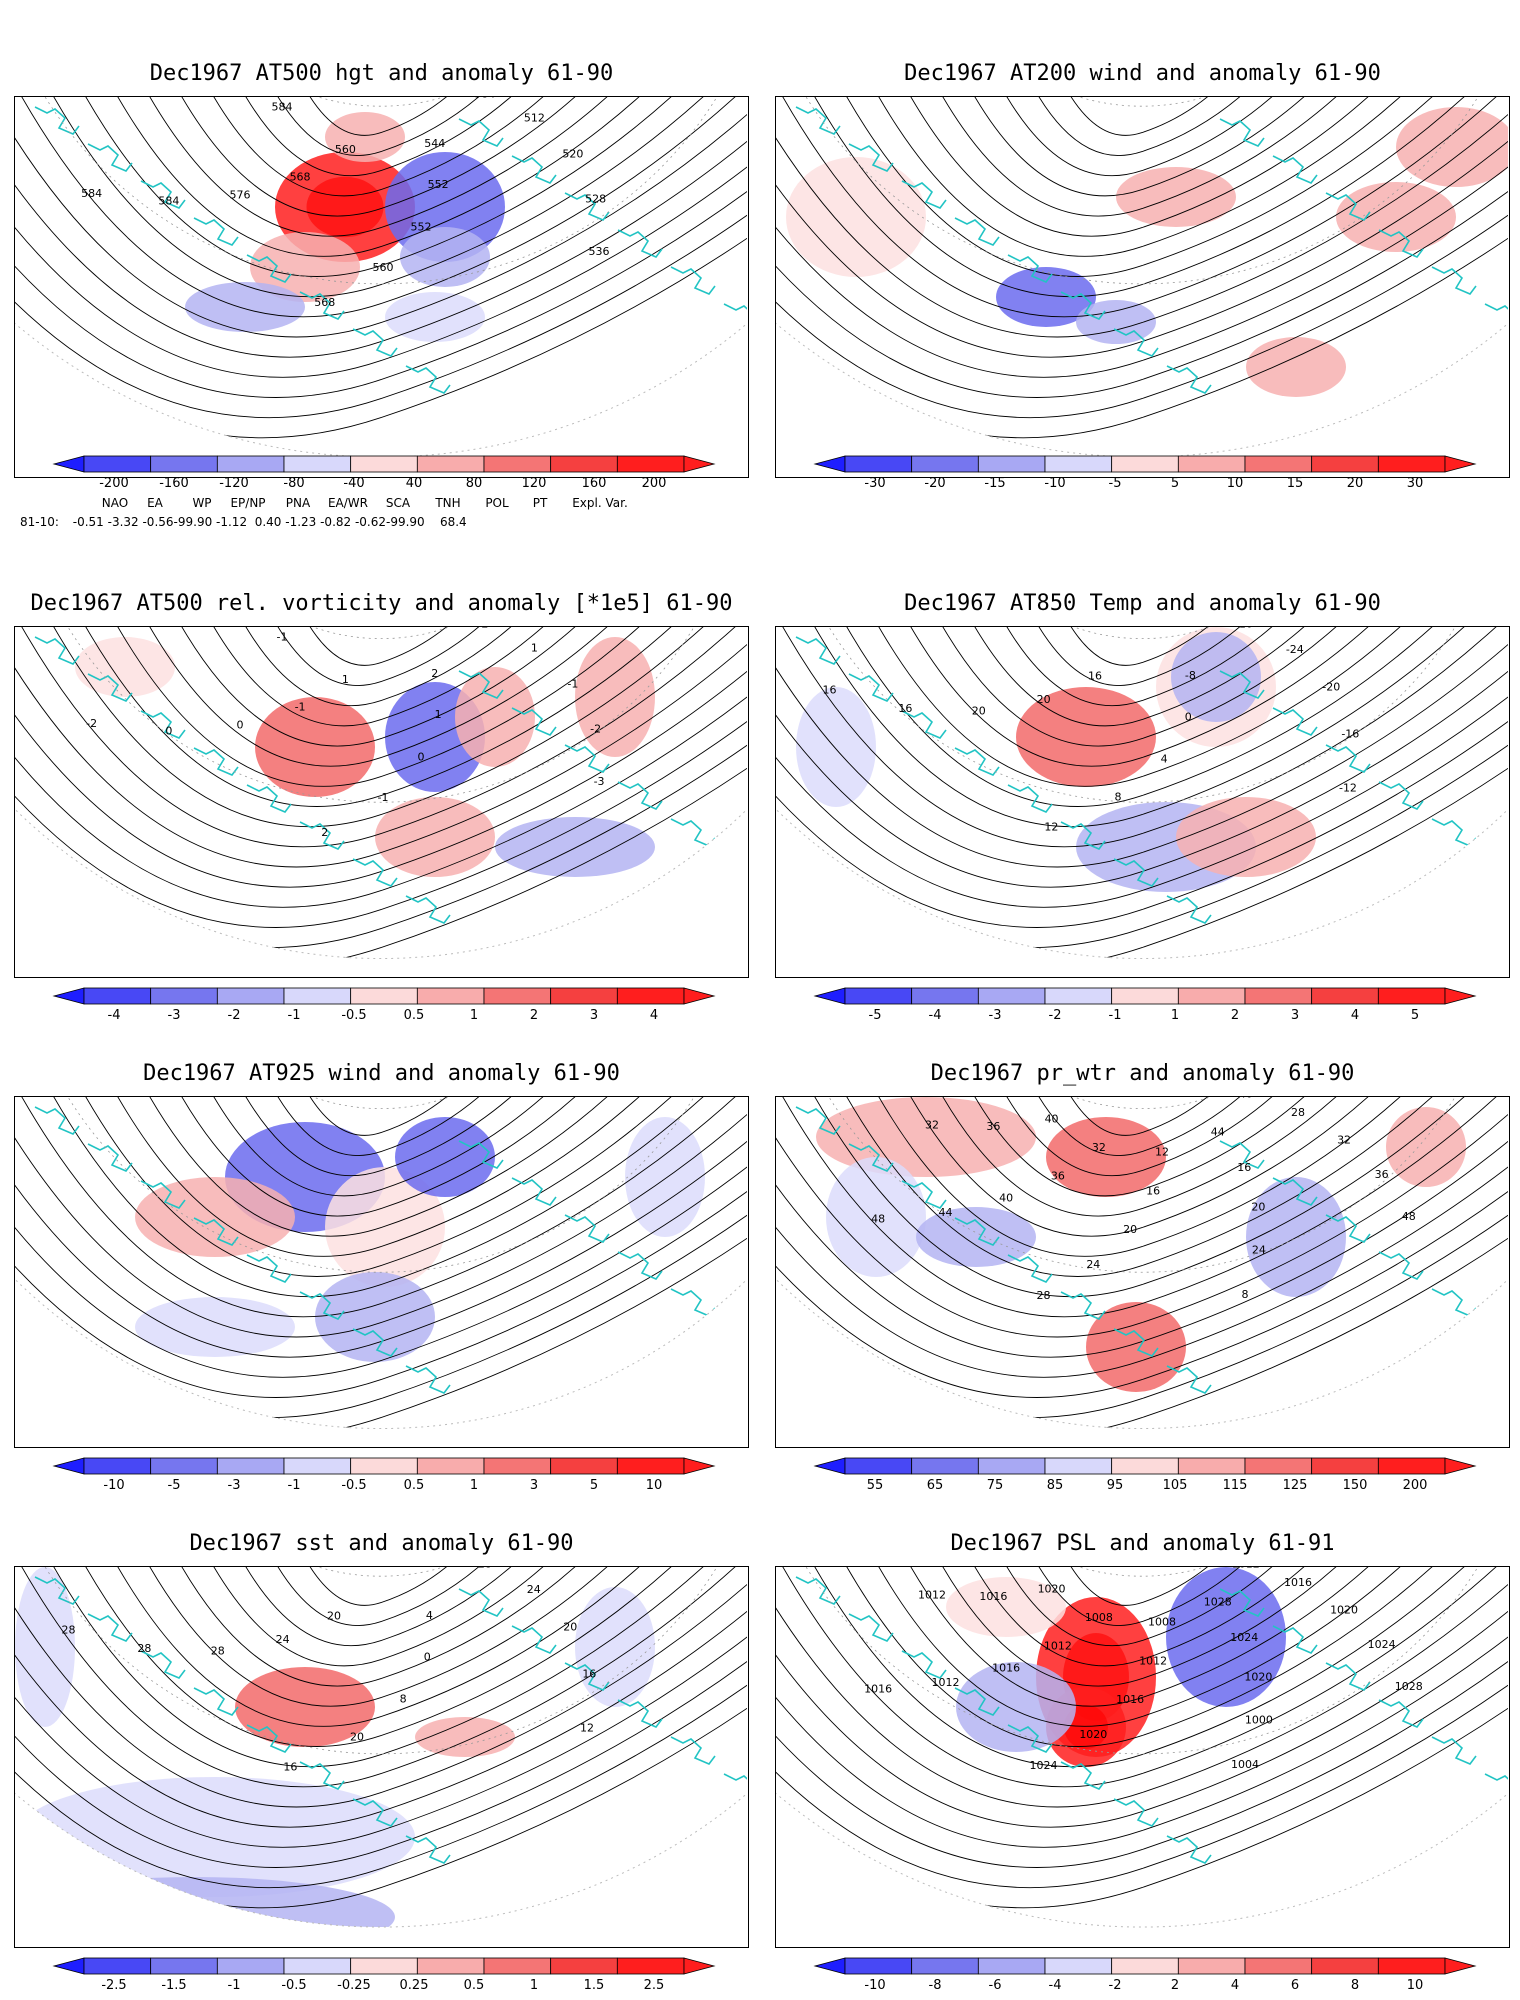 This screenshot has width=1520, height=2000. Describe the element at coordinates (1382, 1644) in the screenshot. I see `contour-label: 1024` at that location.